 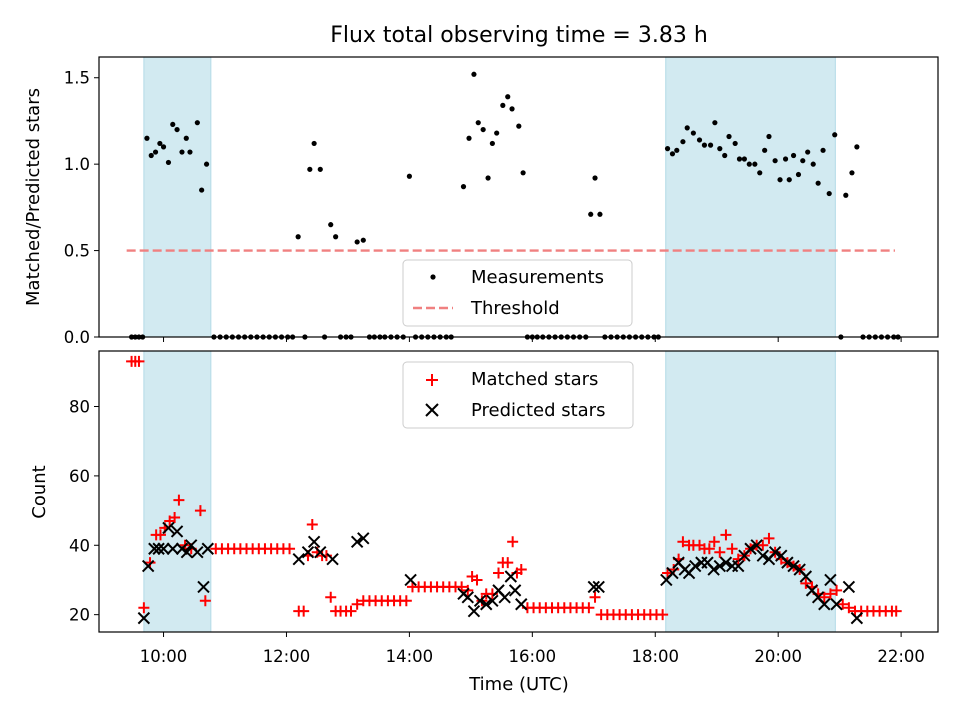 I want to click on bot-xtick-label: 12:00, so click(x=287, y=656).